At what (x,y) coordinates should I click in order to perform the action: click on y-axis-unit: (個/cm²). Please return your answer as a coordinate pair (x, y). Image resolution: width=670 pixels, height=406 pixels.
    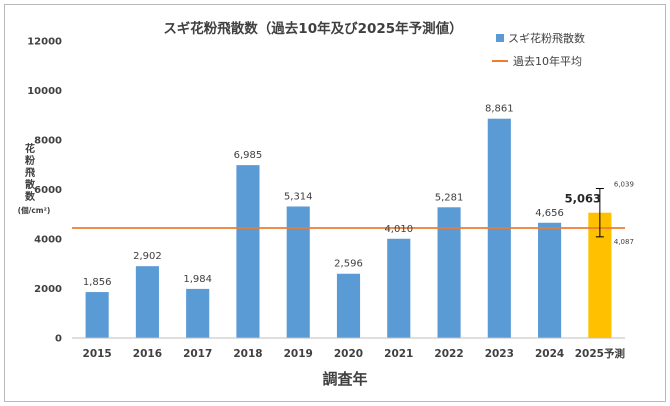
    Looking at the image, I should click on (34, 210).